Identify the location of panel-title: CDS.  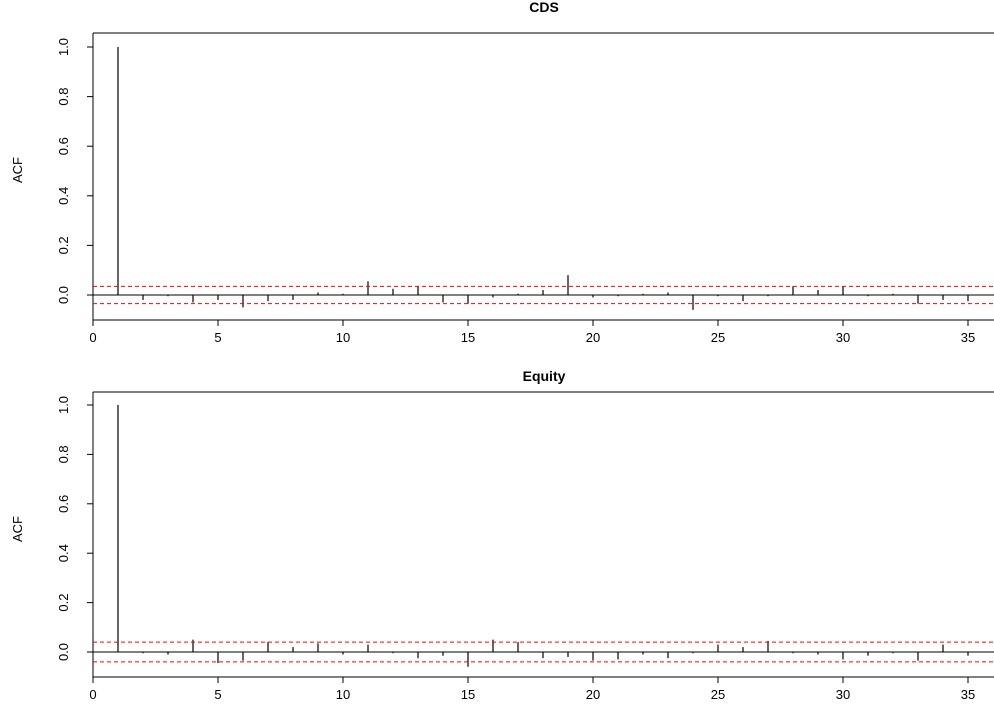
(544, 7).